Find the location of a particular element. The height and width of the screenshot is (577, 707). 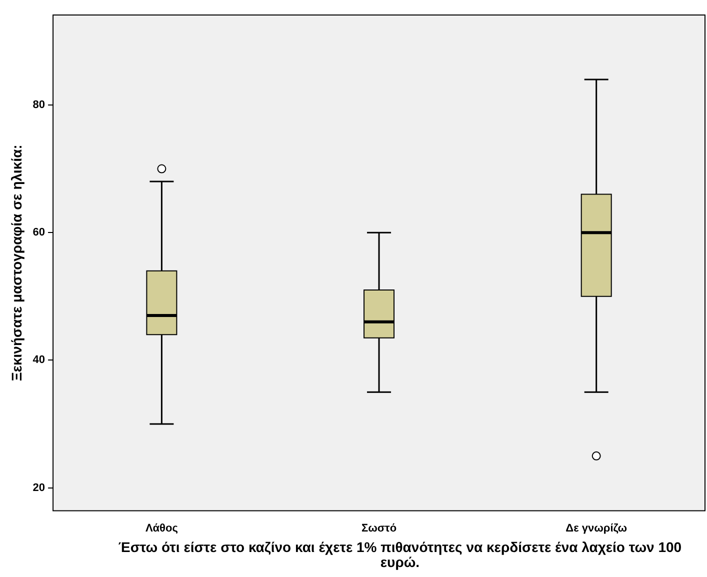

x-tick-label: Δε γνωρίζω is located at coordinates (596, 528).